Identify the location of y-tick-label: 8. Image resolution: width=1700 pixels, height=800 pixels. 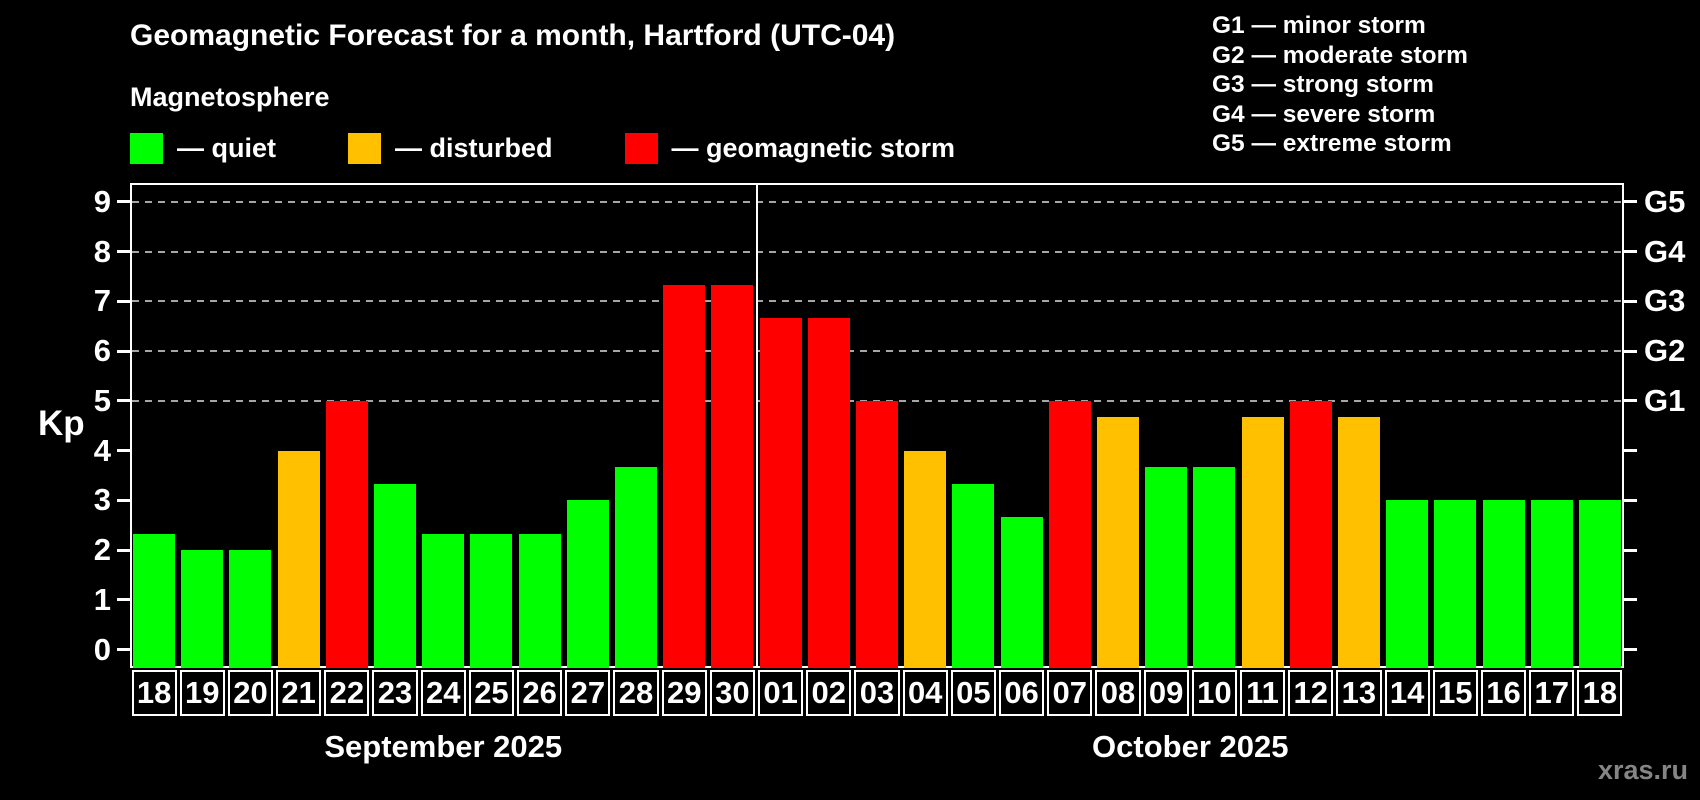
(102, 251).